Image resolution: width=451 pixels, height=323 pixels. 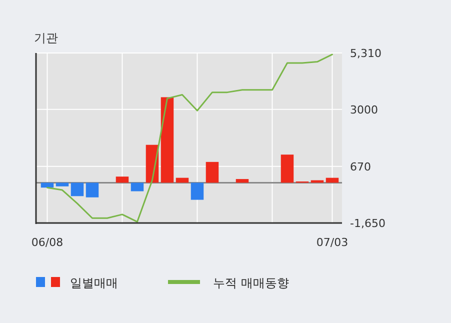 What do you see at coordinates (94, 283) in the screenshot?
I see `legend-label: 일별매매` at bounding box center [94, 283].